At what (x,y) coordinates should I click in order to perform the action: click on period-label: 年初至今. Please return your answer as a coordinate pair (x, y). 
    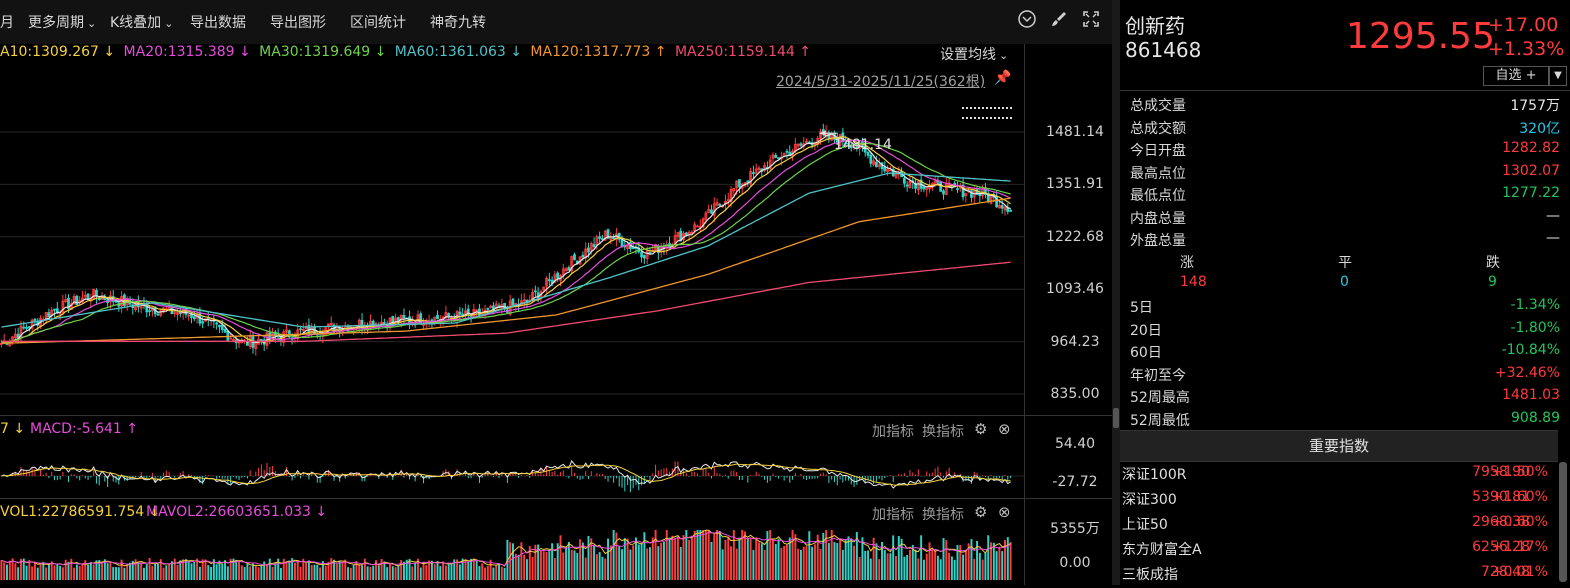
    Looking at the image, I should click on (1158, 375).